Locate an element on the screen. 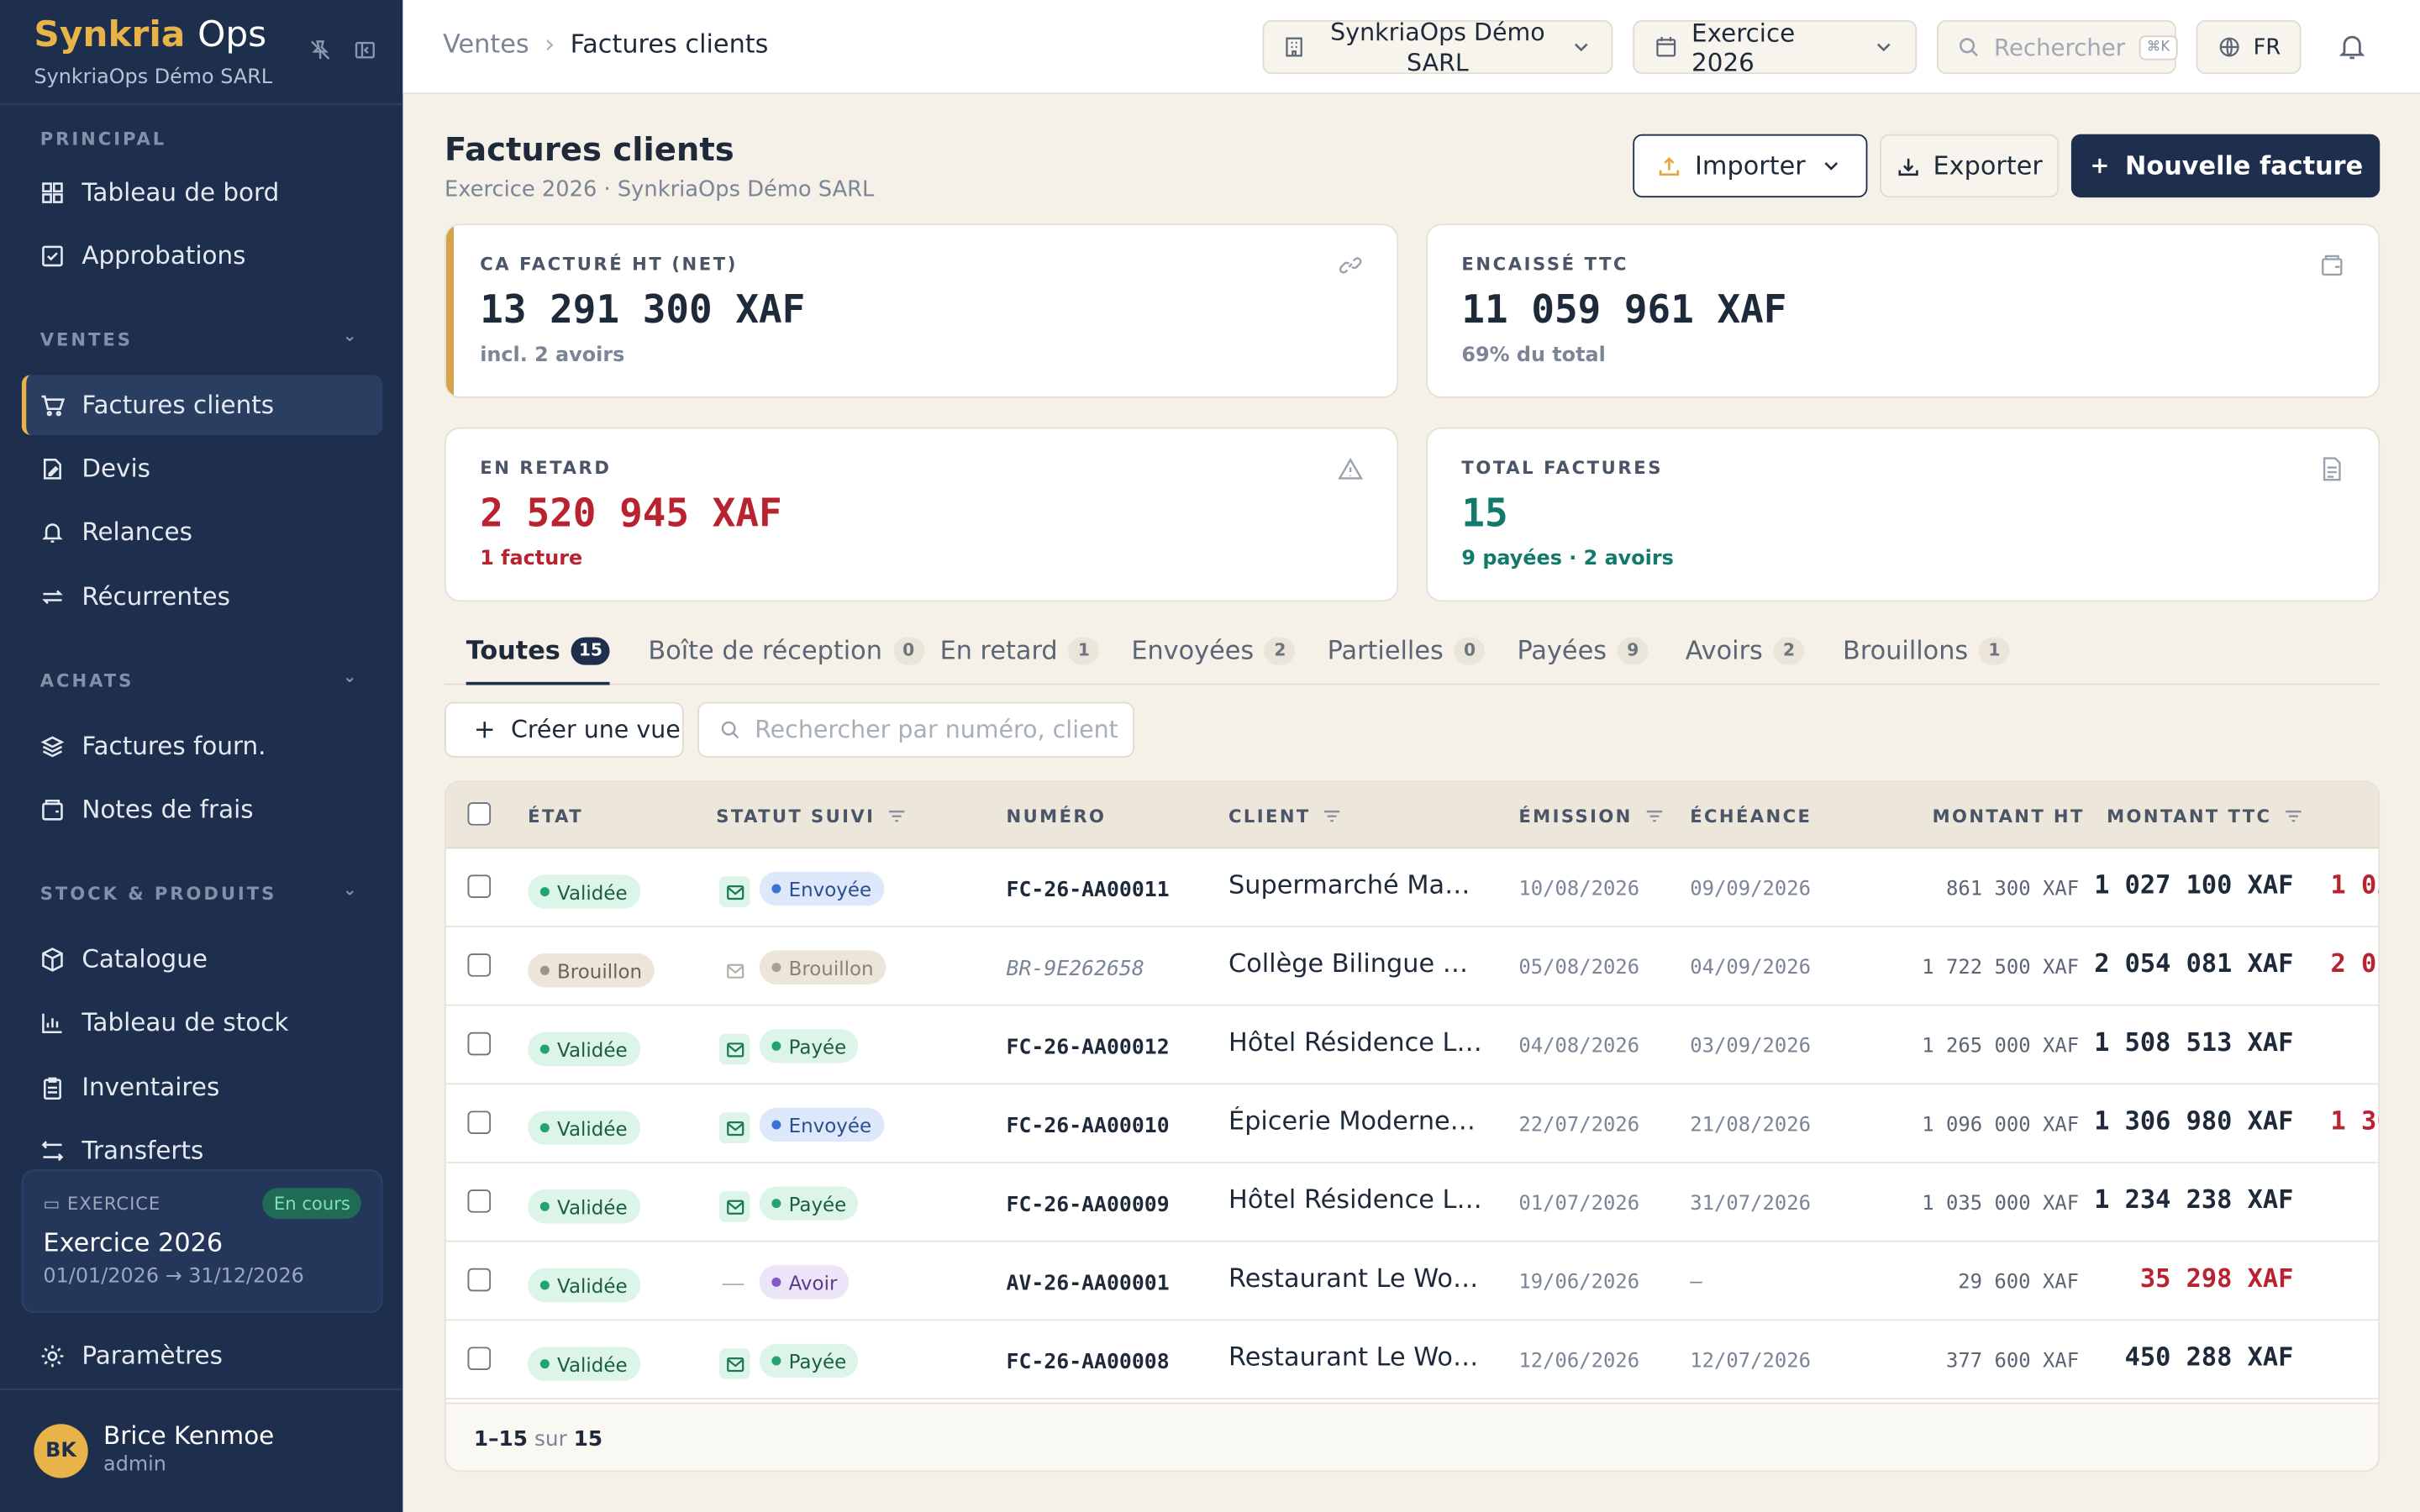  section-stock: STOCK & PRODUITS ⌄ is located at coordinates (198, 892).